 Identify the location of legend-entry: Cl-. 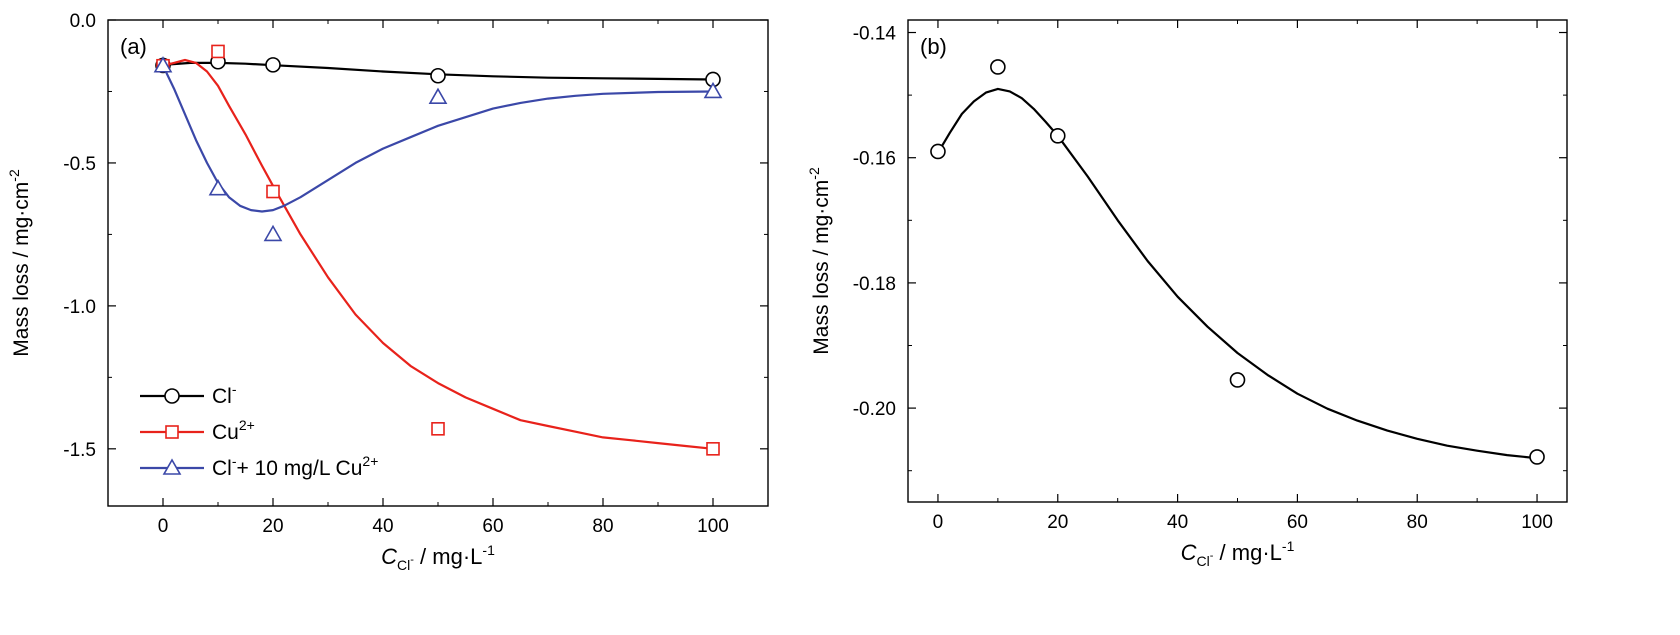
(224, 394).